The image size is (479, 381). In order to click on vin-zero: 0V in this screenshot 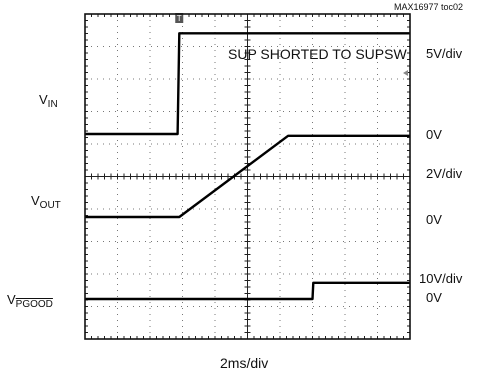, I will do `click(434, 134)`.